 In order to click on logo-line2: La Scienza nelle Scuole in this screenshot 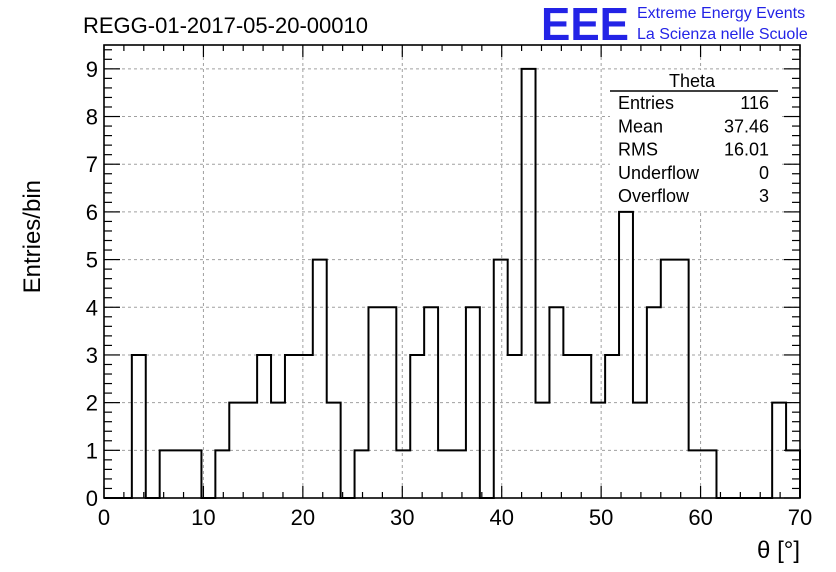, I will do `click(722, 34)`.